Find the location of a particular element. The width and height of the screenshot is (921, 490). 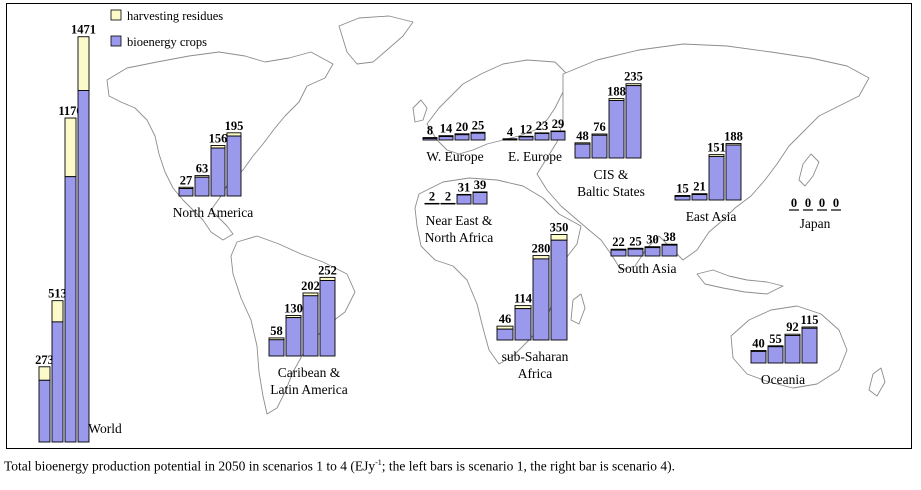

bar-crops-w-europe-s4 is located at coordinates (478, 136).